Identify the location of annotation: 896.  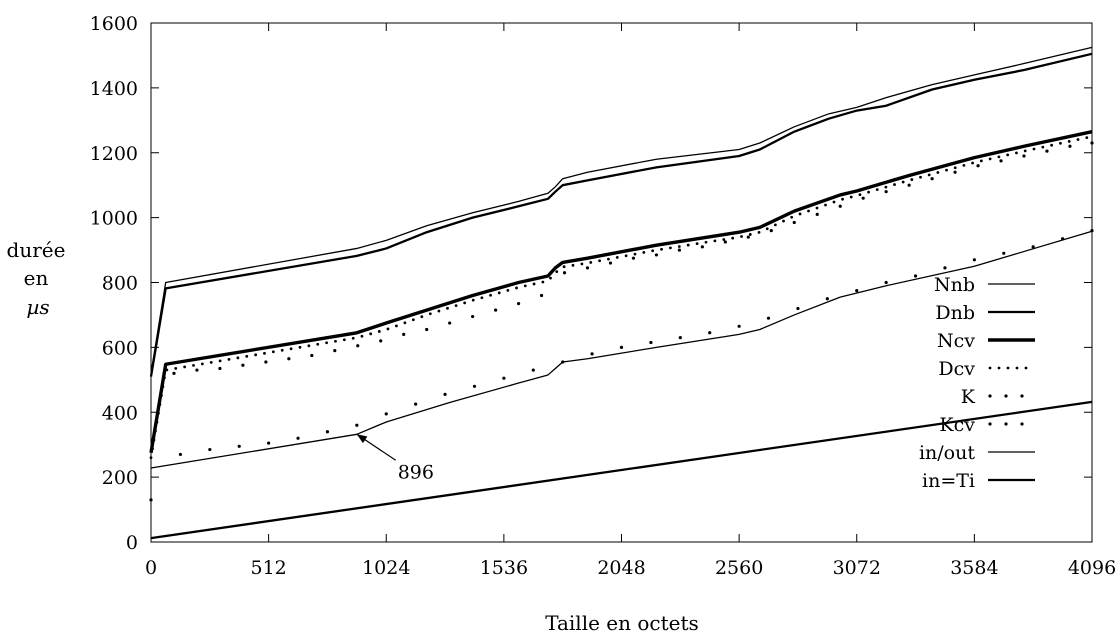
(395, 458).